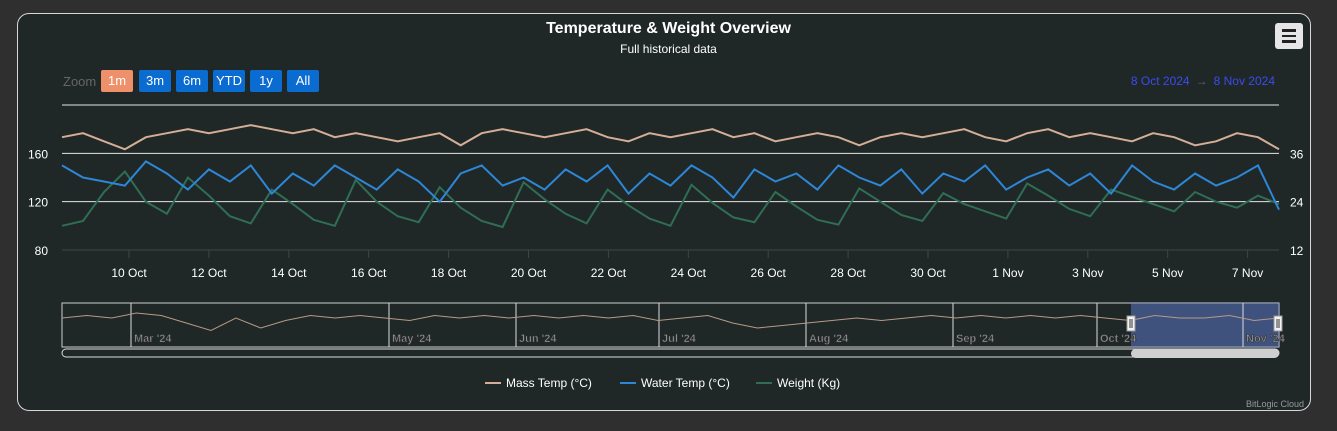  Describe the element at coordinates (1247, 273) in the screenshot. I see `x-axis-tick: 7 Nov` at that location.